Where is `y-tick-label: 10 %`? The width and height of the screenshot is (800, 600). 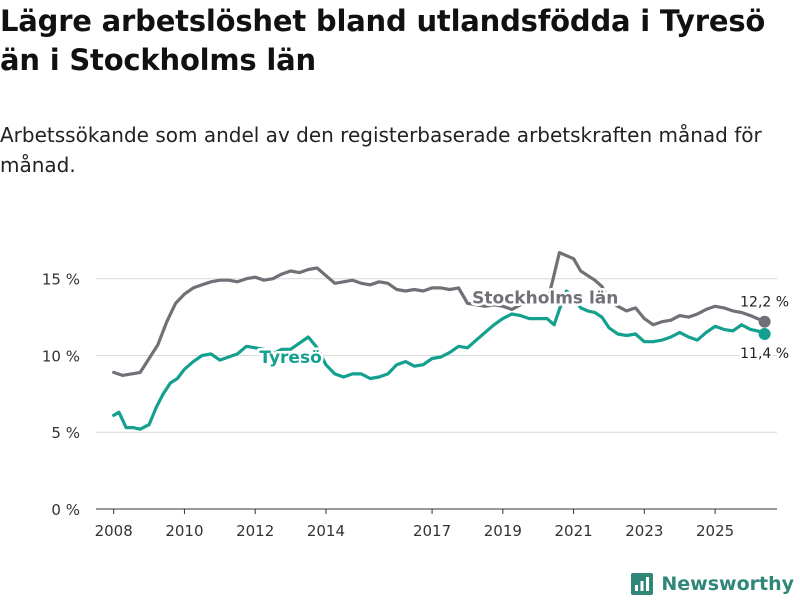
y-tick-label: 10 % is located at coordinates (61, 356).